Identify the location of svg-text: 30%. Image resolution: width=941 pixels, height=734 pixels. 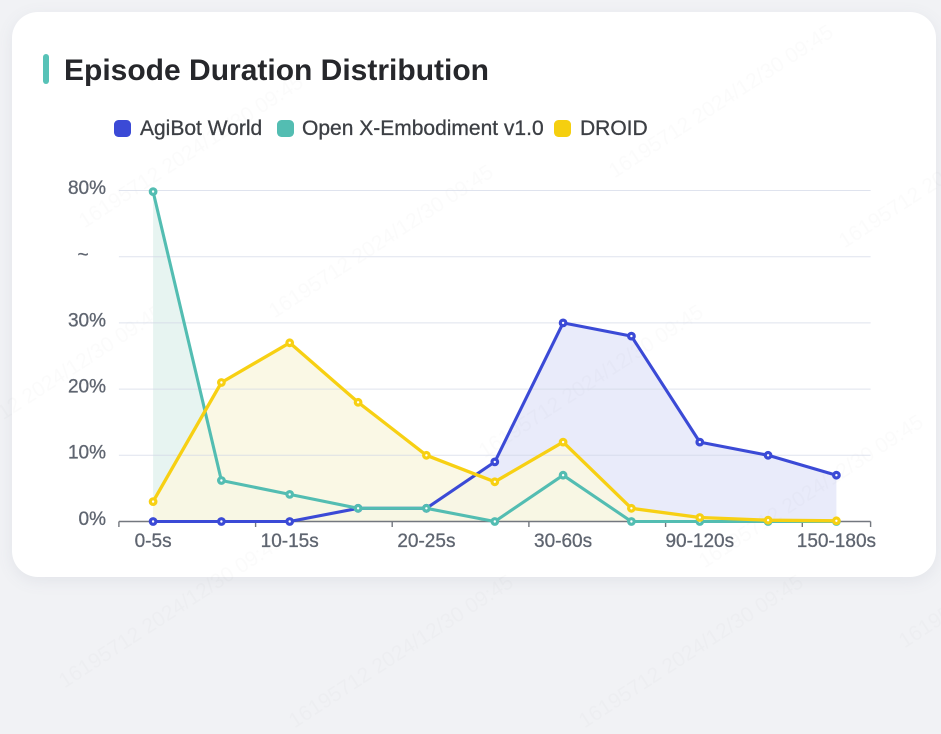
(87, 320).